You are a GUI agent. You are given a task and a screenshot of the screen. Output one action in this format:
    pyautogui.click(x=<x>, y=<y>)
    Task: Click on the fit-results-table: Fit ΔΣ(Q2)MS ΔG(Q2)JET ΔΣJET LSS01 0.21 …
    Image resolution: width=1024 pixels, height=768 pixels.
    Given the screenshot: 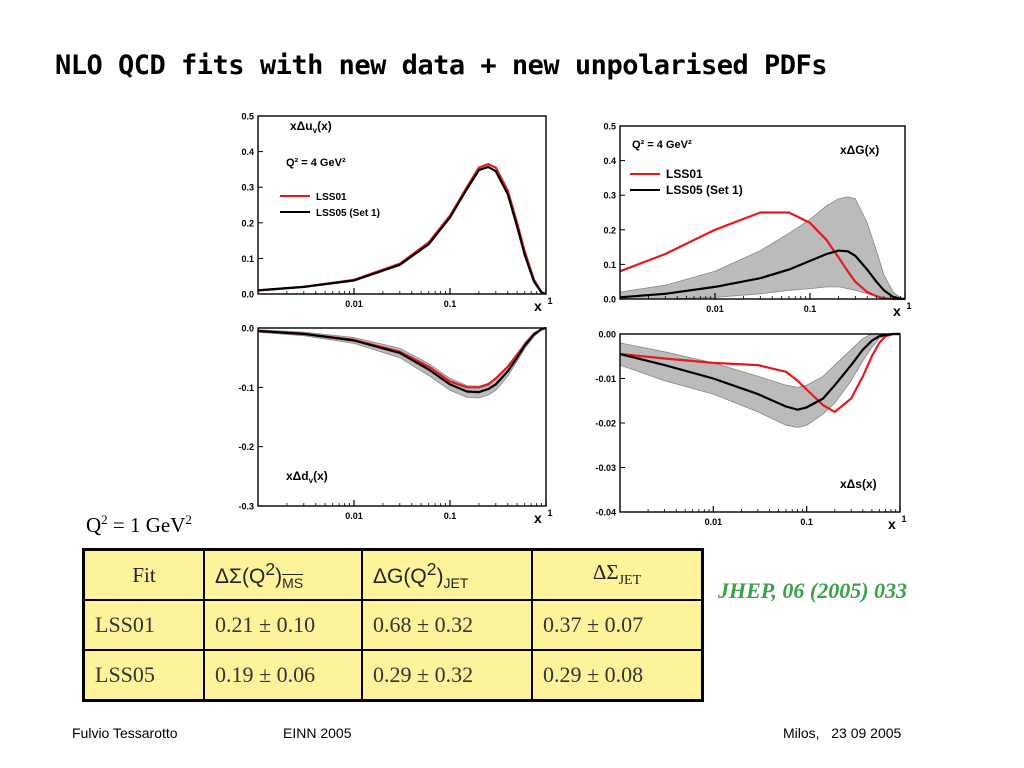 What is the action you would take?
    pyautogui.click(x=393, y=625)
    